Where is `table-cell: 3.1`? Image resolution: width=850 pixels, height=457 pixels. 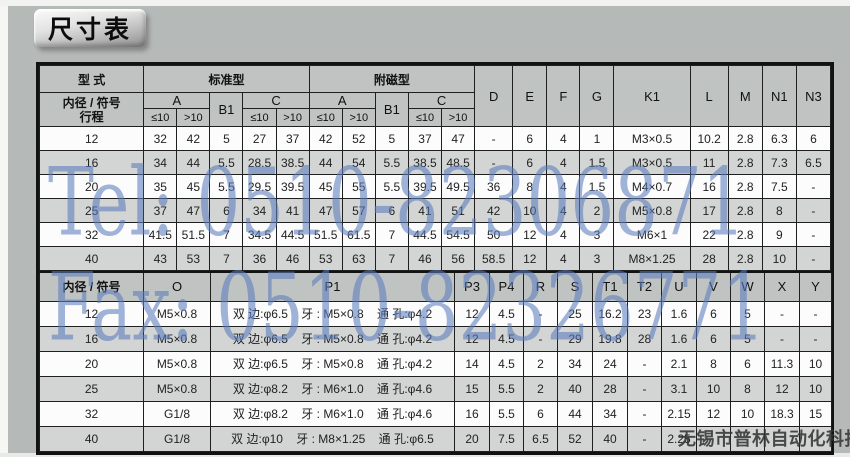
table-cell: 3.1 is located at coordinates (679, 388).